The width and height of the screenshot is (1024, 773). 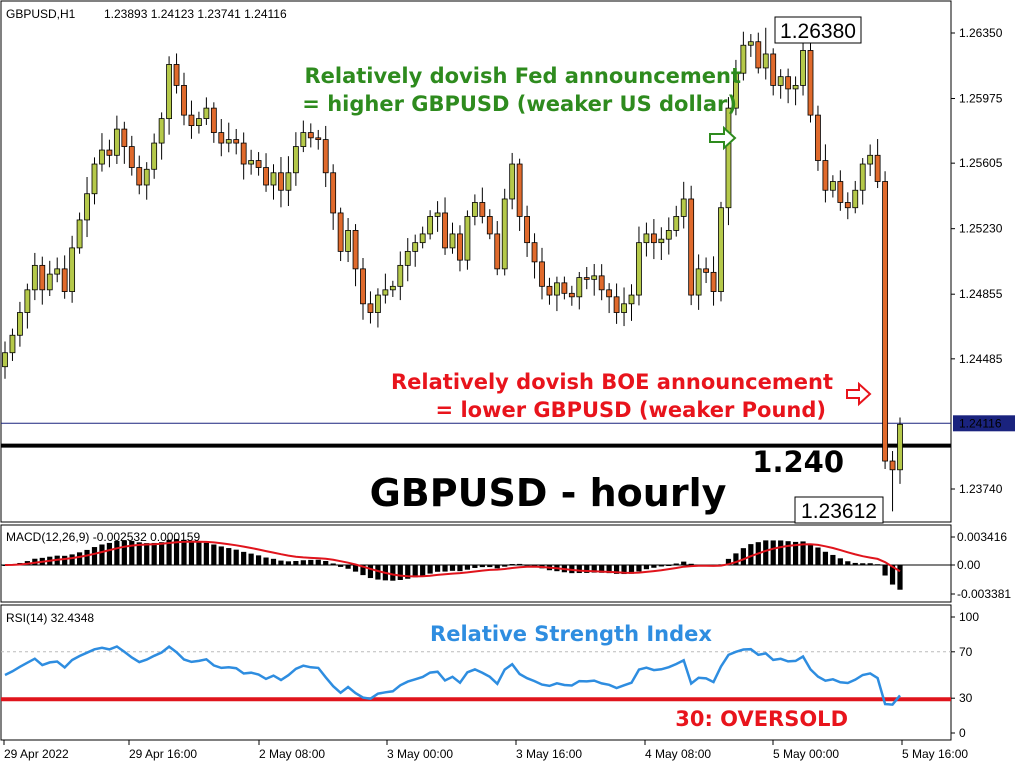 I want to click on macd-axis-label: 0.003416, so click(x=982, y=537).